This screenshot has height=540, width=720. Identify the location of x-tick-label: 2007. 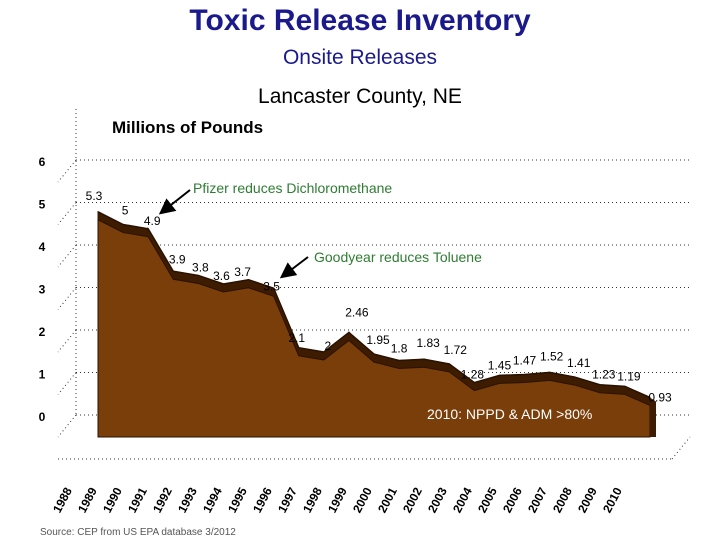
(537, 500).